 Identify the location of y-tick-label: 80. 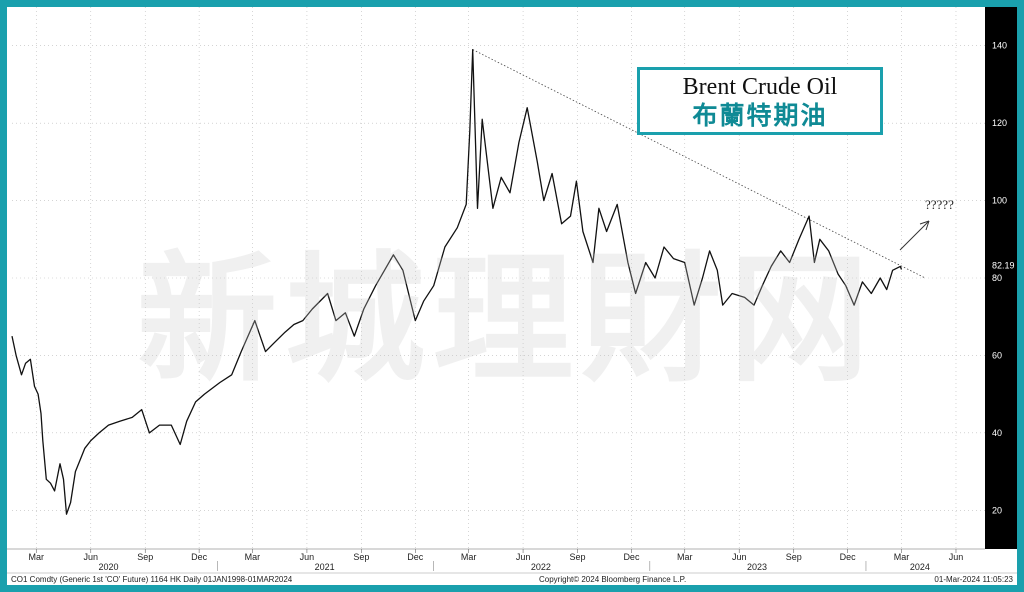
(997, 278).